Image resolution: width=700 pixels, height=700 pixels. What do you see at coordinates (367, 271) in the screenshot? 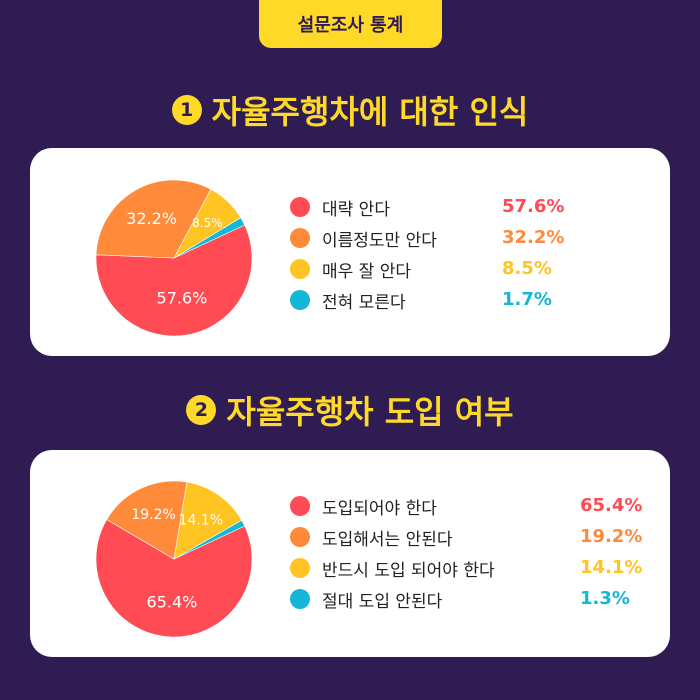
I see `legend-label: 매우 잘 안다` at bounding box center [367, 271].